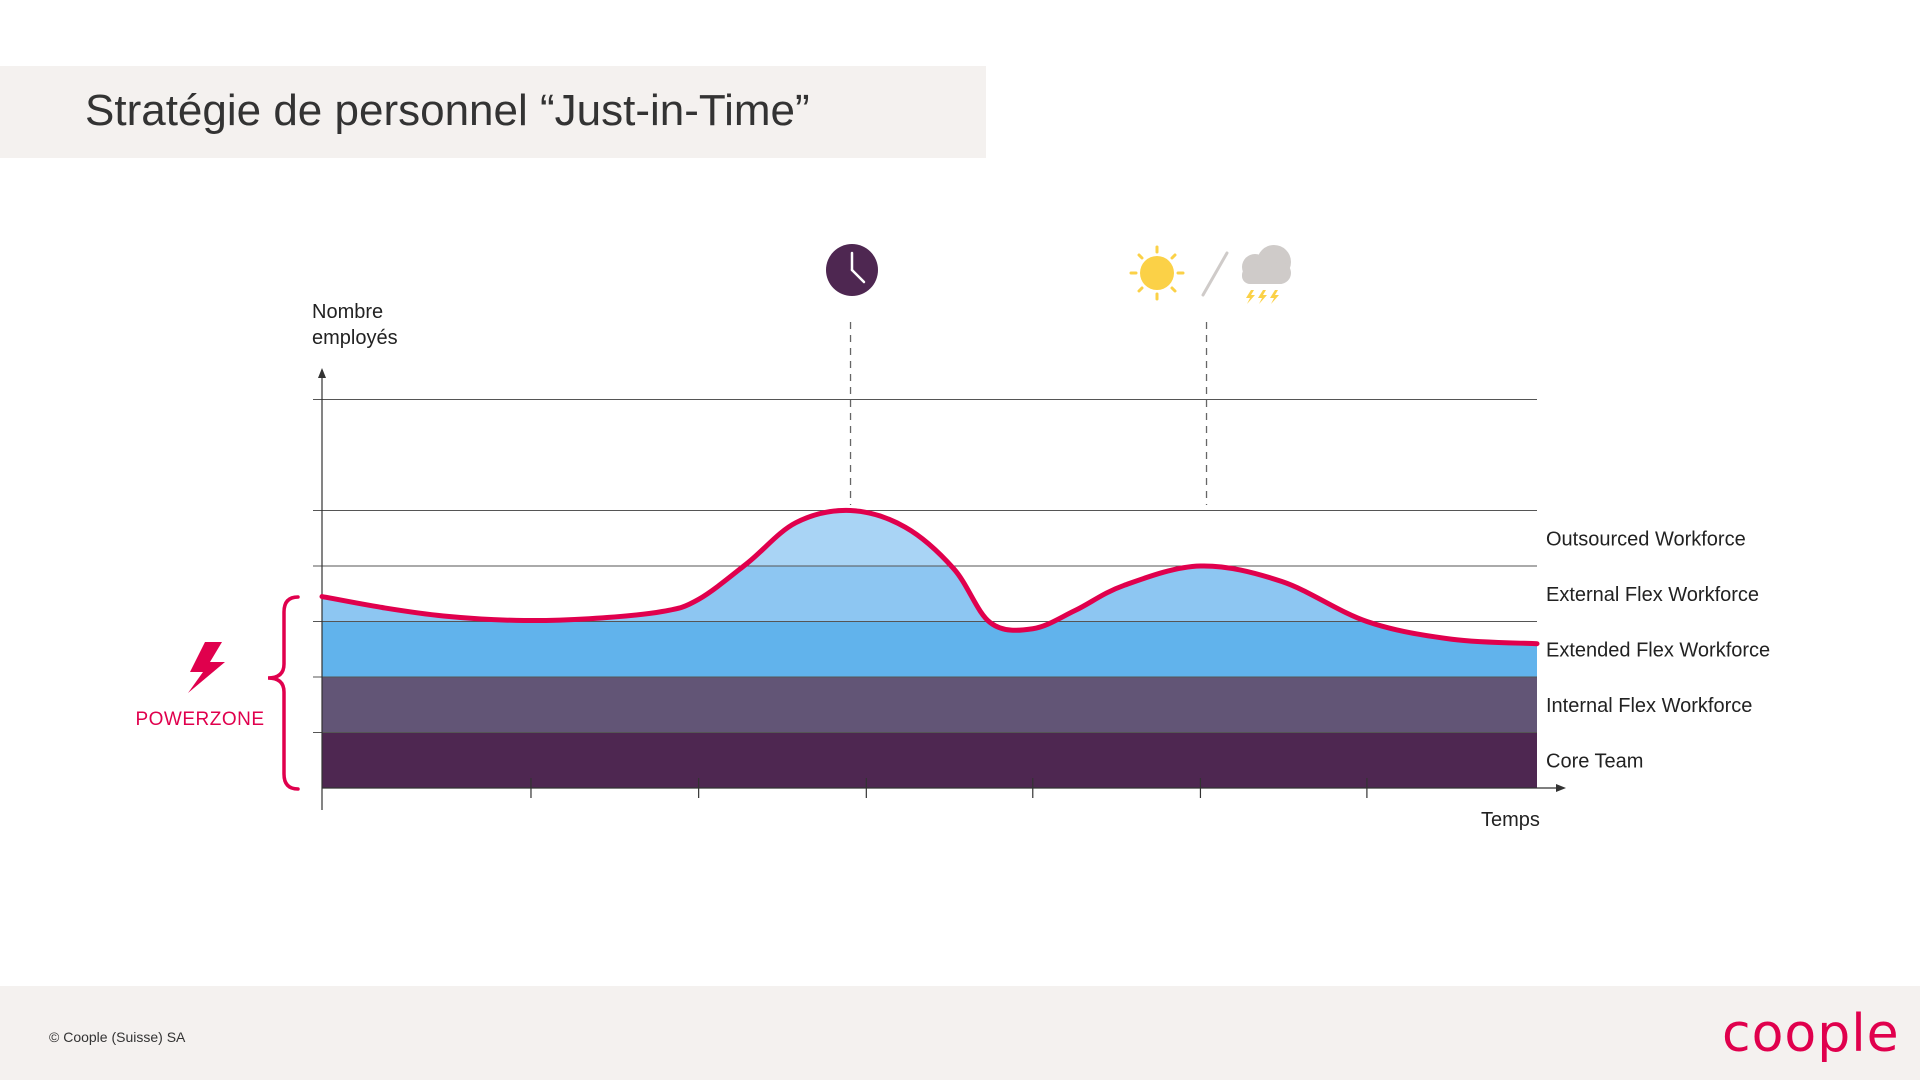 This screenshot has height=1080, width=1920. I want to click on x-axis-label: Temps, so click(1510, 820).